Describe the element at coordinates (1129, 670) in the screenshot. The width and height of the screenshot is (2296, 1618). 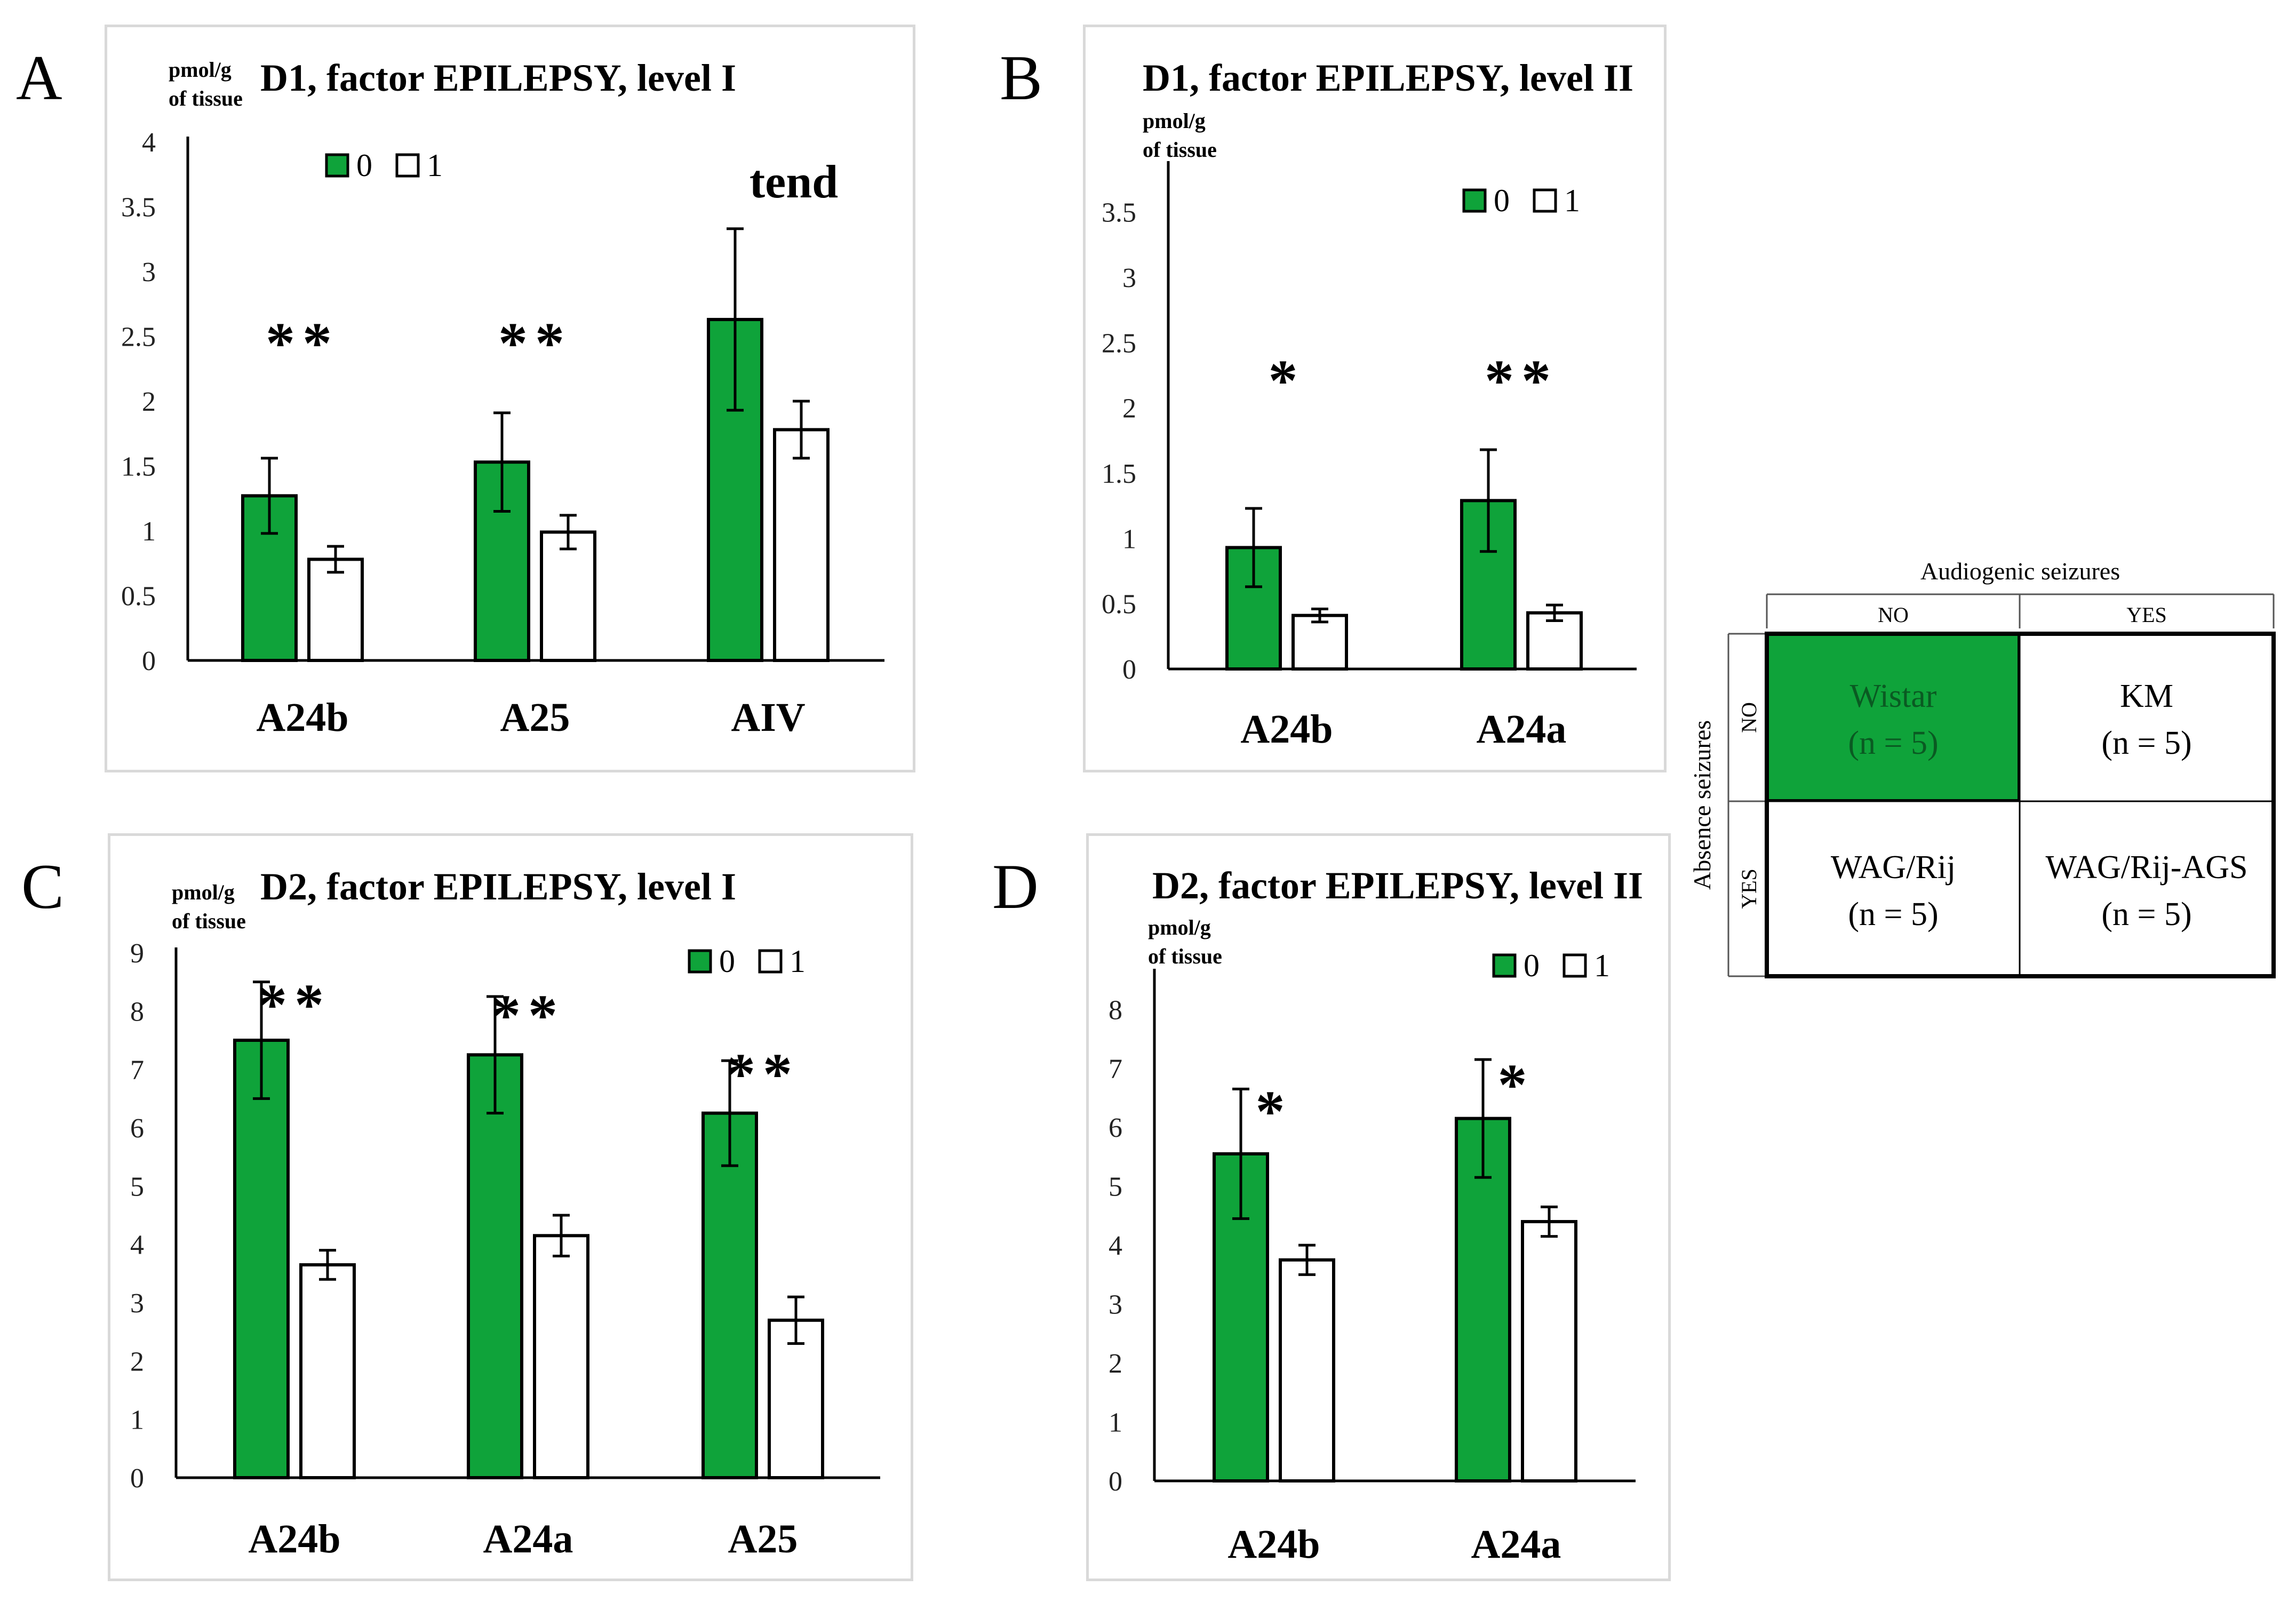
I see `chart-b-ytick-label: 0` at that location.